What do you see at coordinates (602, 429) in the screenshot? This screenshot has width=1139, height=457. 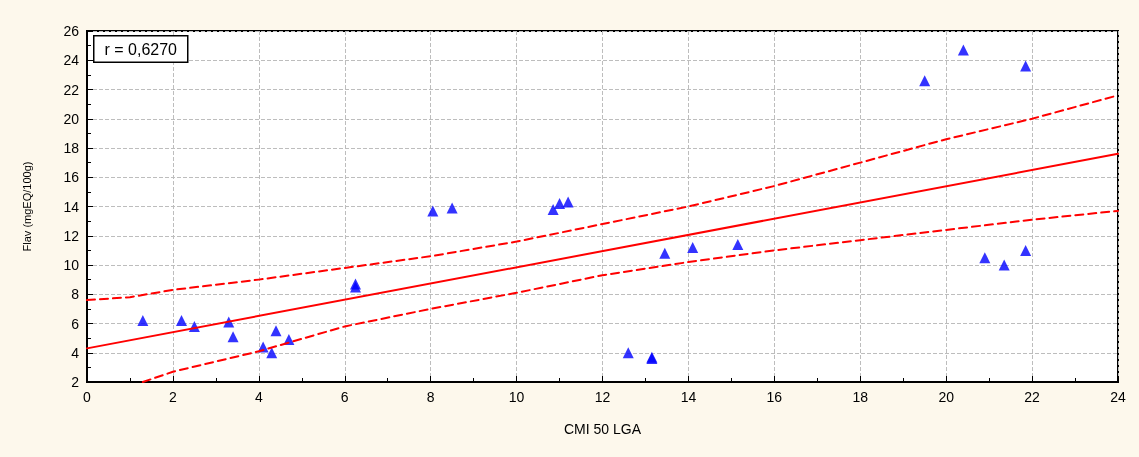 I see `x-axis-title: CMI 50 LGA` at bounding box center [602, 429].